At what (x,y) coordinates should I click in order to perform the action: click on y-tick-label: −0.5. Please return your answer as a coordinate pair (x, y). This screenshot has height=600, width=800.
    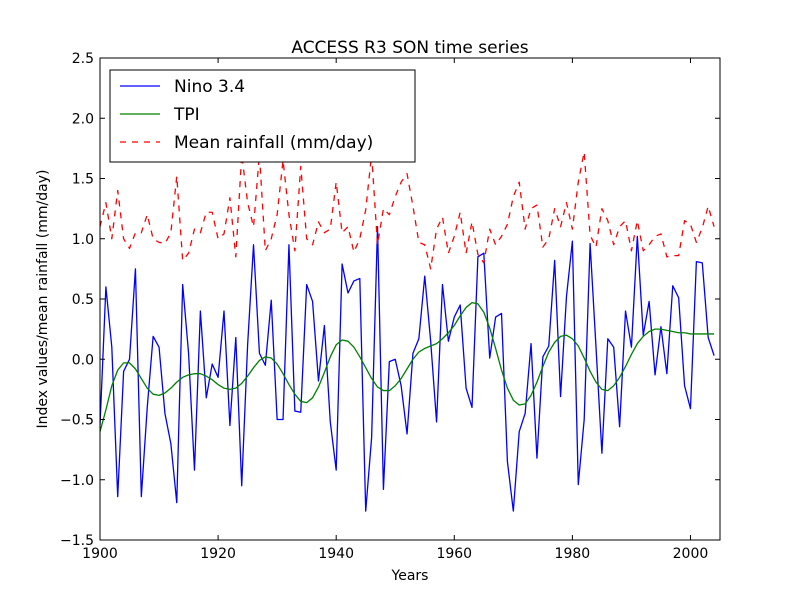
    Looking at the image, I should click on (77, 421).